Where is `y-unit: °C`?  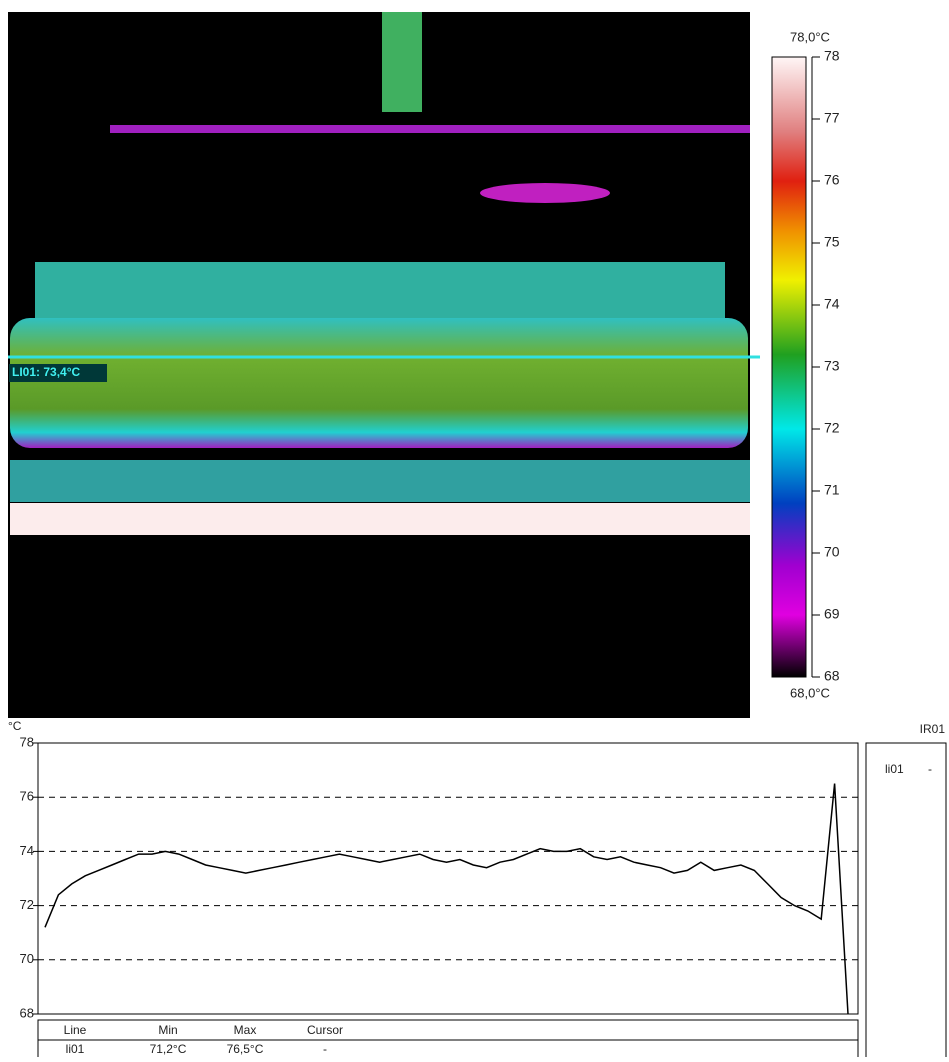 y-unit: °C is located at coordinates (15, 726).